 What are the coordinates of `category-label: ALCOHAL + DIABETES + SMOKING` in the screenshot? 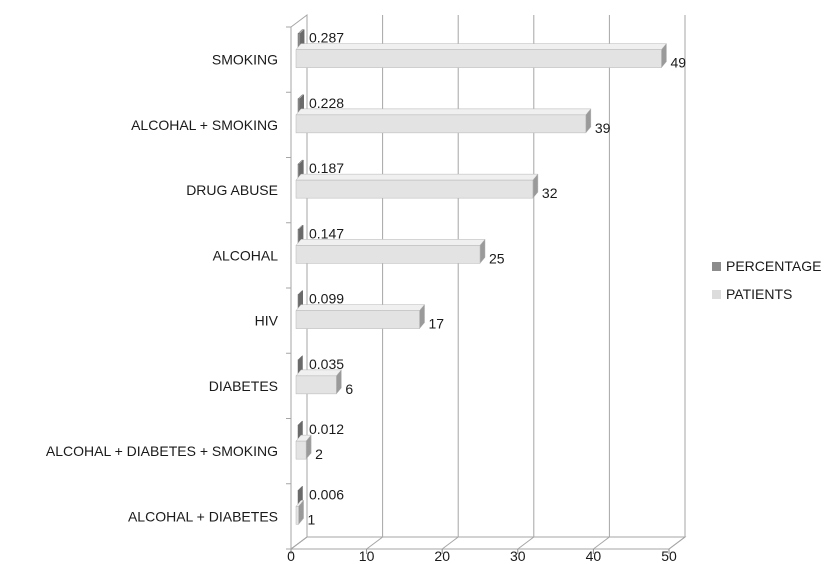 It's located at (162, 451).